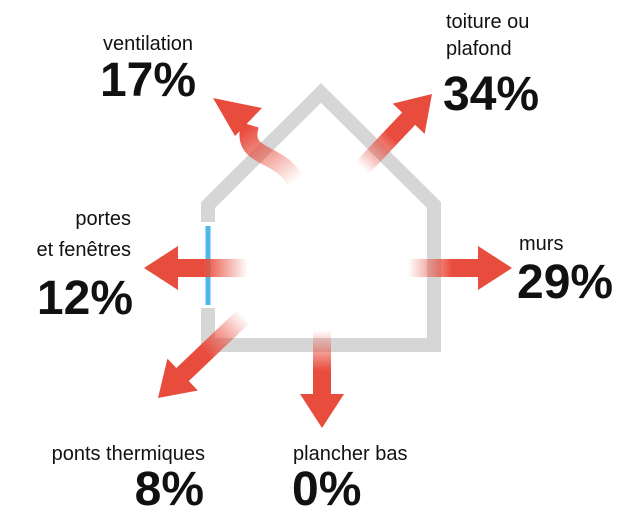  I want to click on percent: 29%, so click(565, 282).